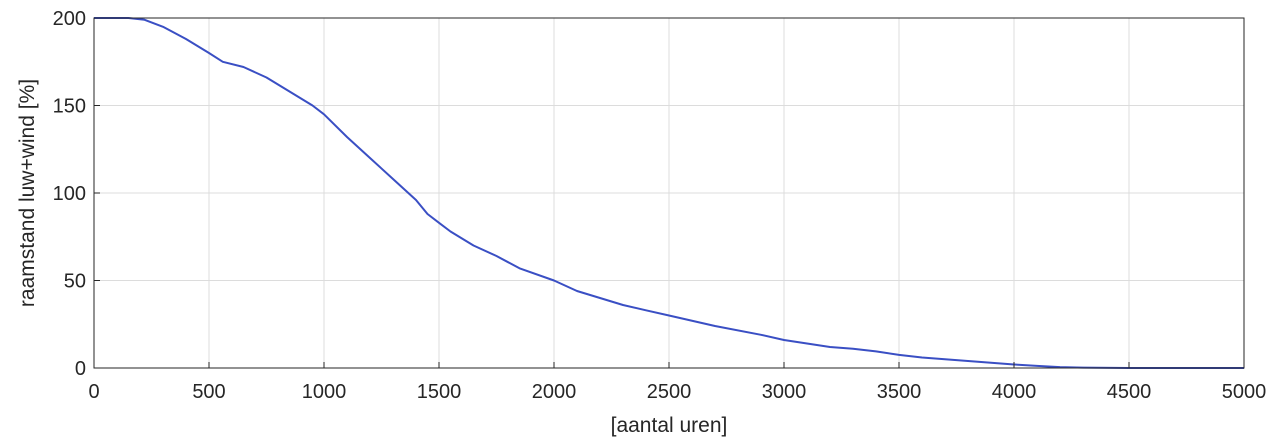 The height and width of the screenshot is (438, 1281). Describe the element at coordinates (69, 19) in the screenshot. I see `y-tick-label: 200` at that location.